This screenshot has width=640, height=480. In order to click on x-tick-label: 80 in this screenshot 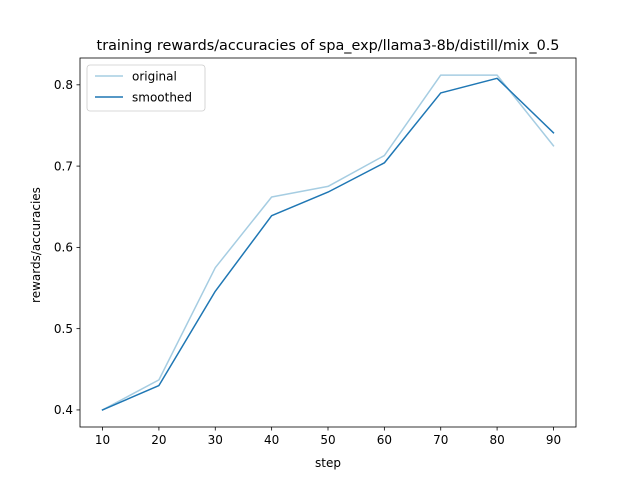, I will do `click(496, 440)`.